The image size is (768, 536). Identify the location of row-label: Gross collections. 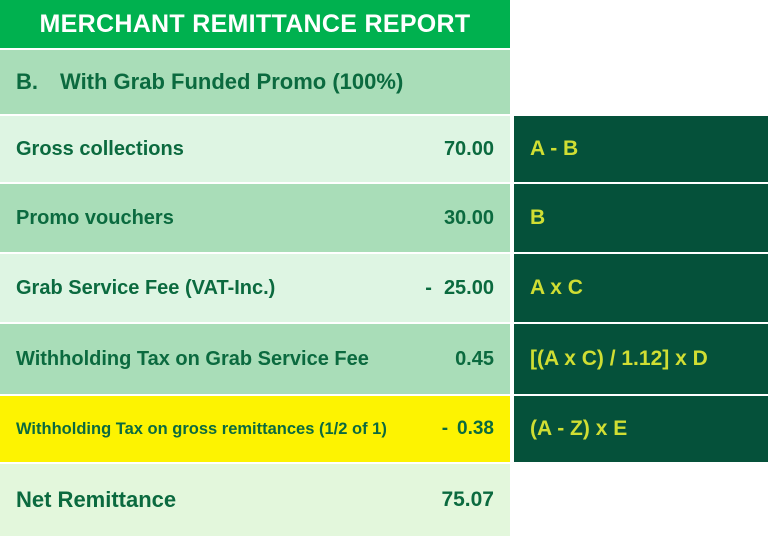
(100, 148).